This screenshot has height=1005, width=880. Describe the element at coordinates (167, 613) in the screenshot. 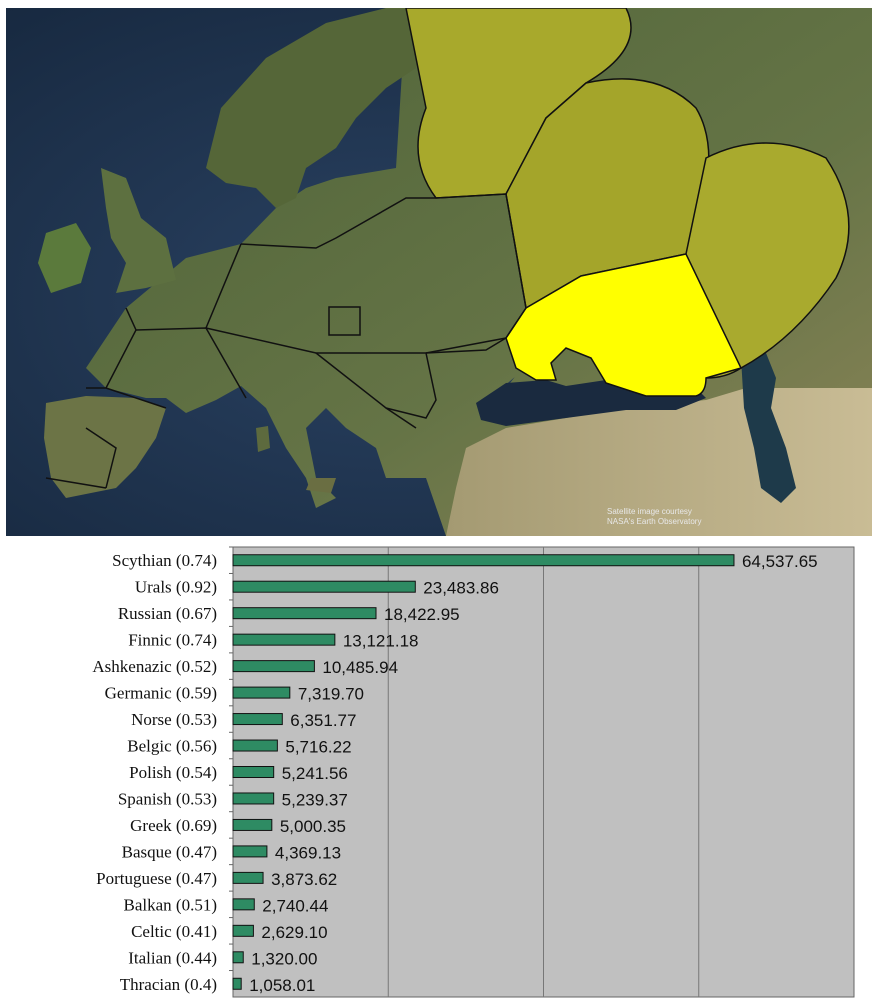

I see `category-label: Russian (0.67)` at that location.